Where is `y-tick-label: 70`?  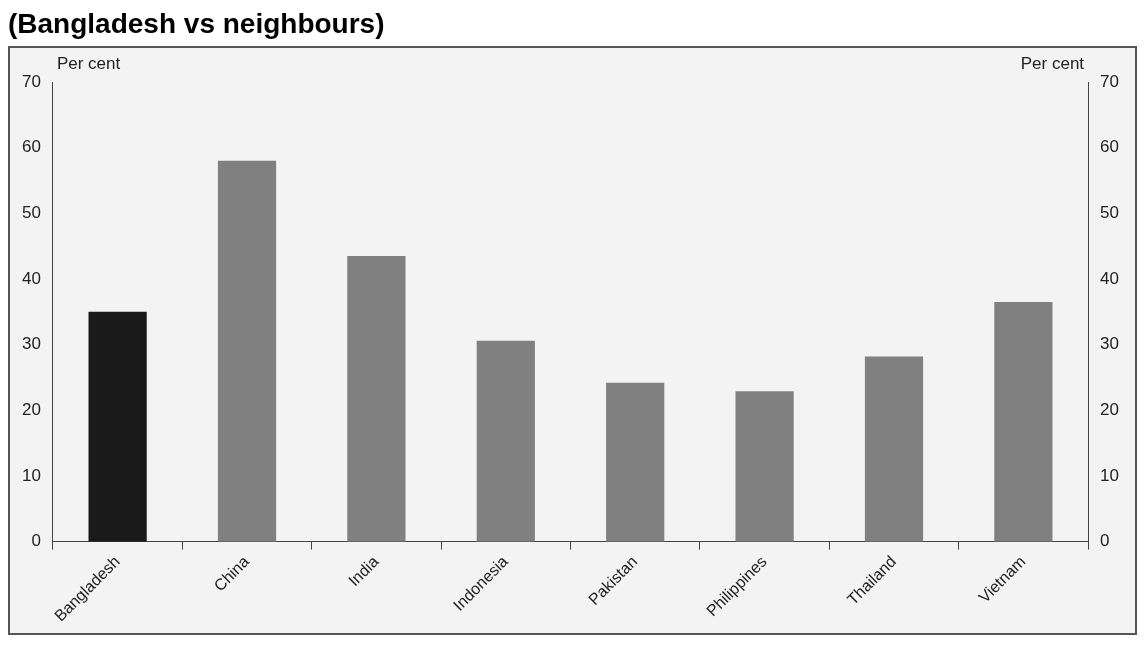 y-tick-label: 70 is located at coordinates (31, 81).